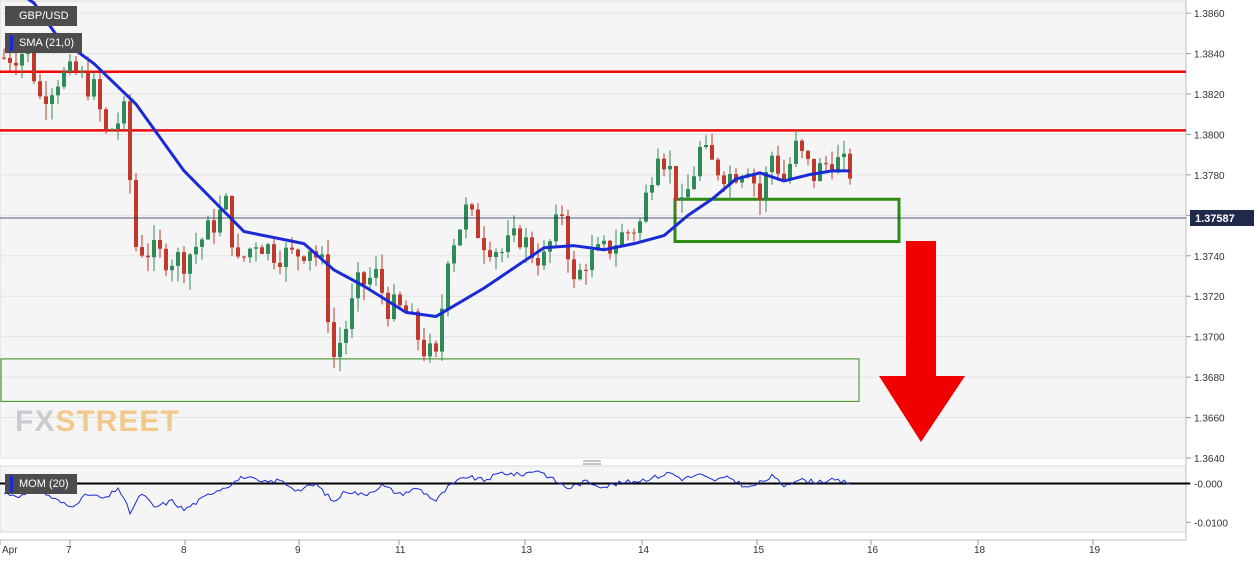 Image resolution: width=1258 pixels, height=561 pixels. I want to click on price-tick-label-6: 1.3740, so click(1209, 257).